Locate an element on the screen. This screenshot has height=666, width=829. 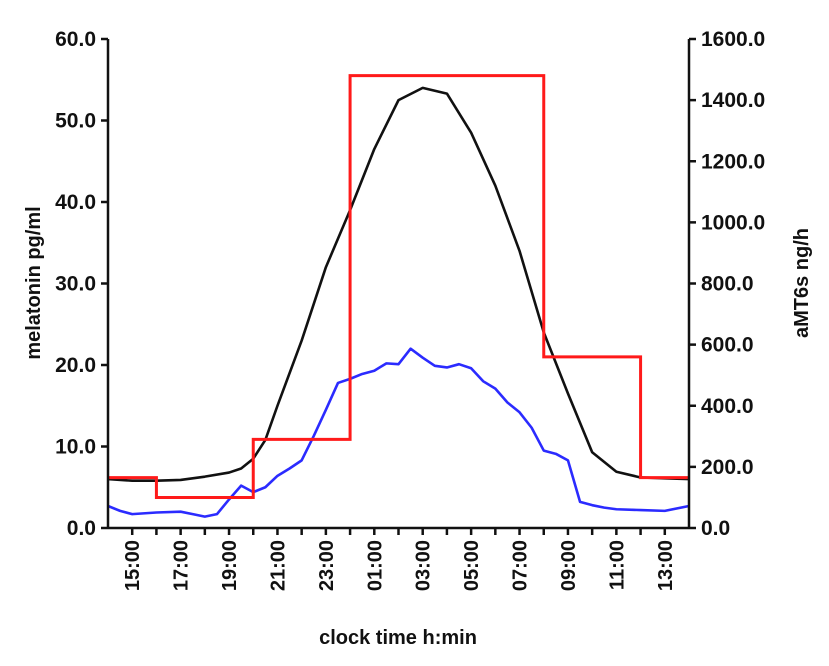
x-tick-label: 03:00 is located at coordinates (424, 565).